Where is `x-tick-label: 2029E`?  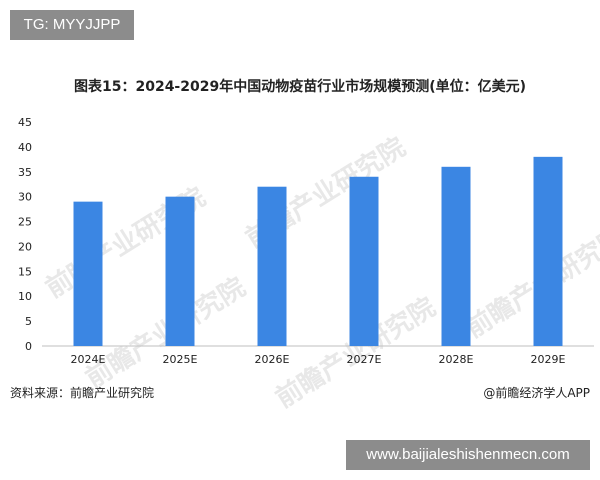
x-tick-label: 2029E is located at coordinates (548, 359).